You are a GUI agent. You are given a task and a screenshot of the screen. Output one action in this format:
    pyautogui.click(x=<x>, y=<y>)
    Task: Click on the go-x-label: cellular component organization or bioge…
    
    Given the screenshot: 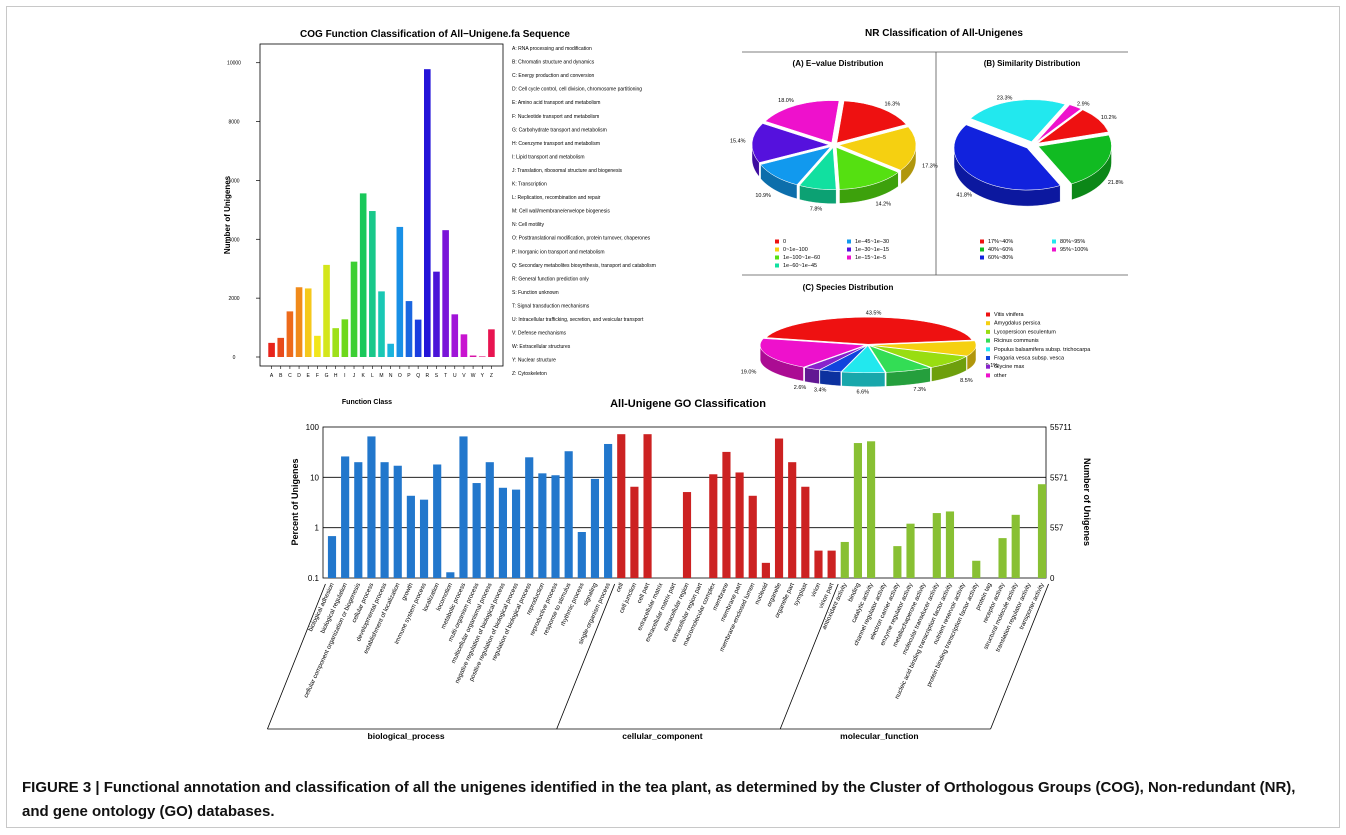 What is the action you would take?
    pyautogui.click(x=333, y=640)
    